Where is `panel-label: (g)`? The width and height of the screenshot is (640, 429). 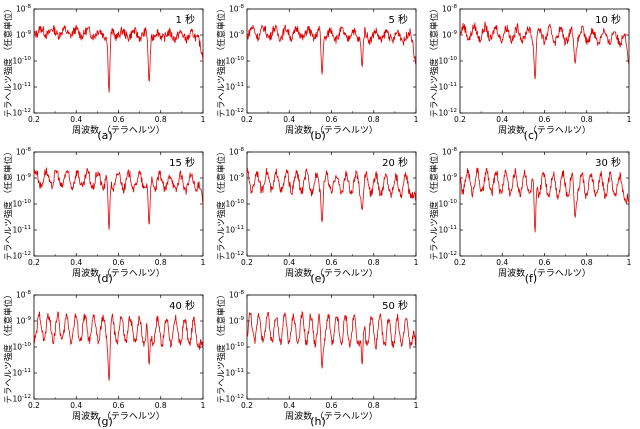 panel-label: (g) is located at coordinates (105, 421).